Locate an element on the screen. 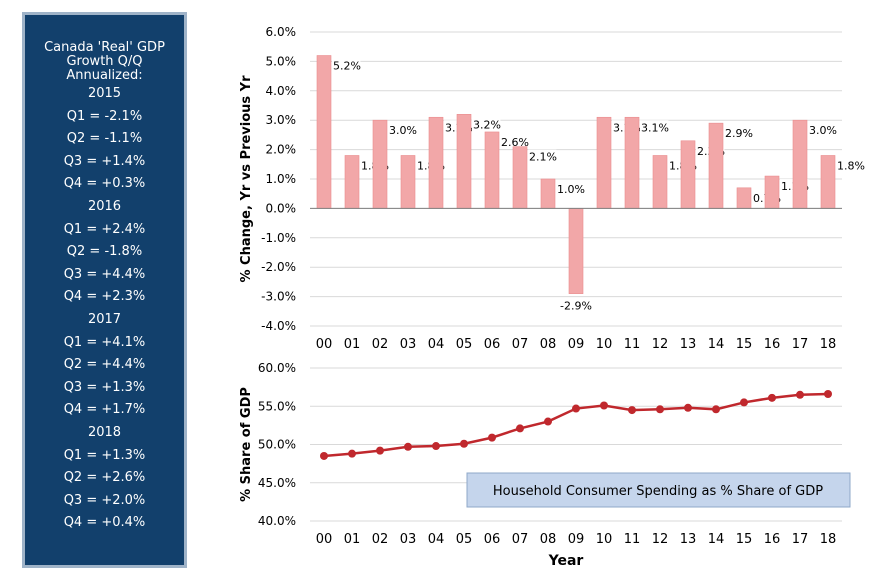 This screenshot has width=870, height=588. bar-y-tick: 1.0% is located at coordinates (281, 179).